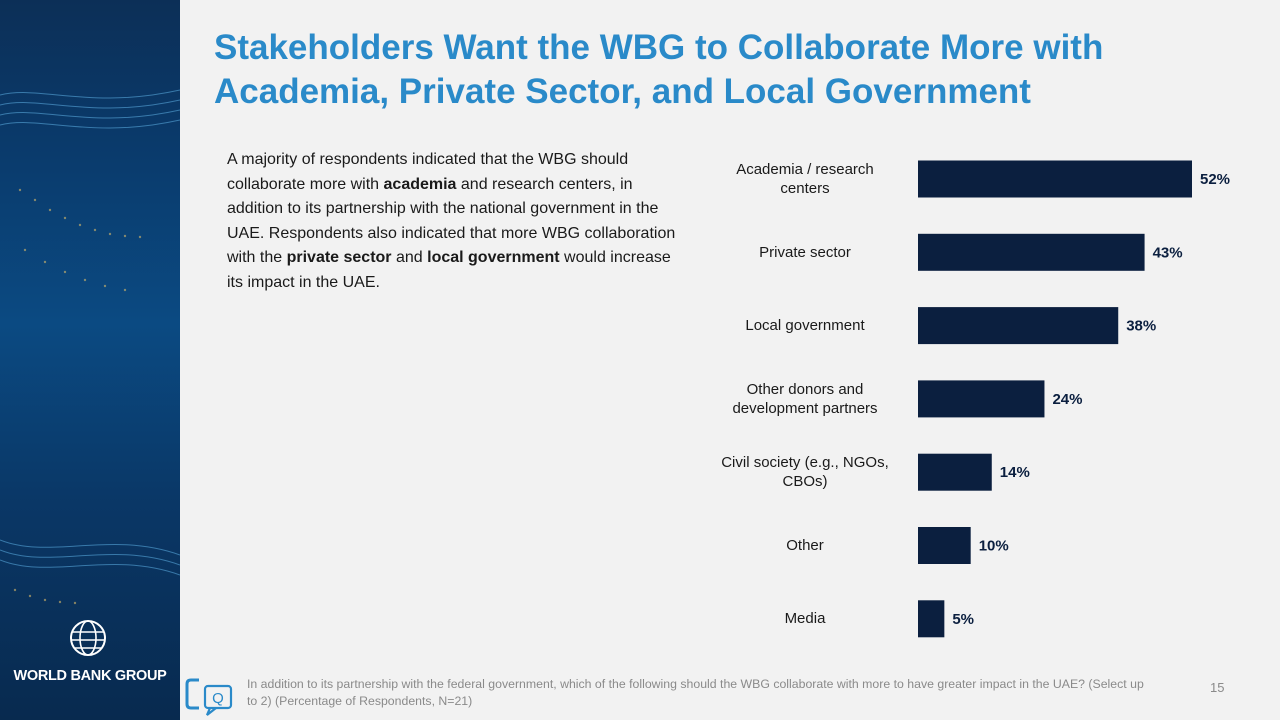 The height and width of the screenshot is (720, 1280). I want to click on category-label-line: Local government, so click(805, 326).